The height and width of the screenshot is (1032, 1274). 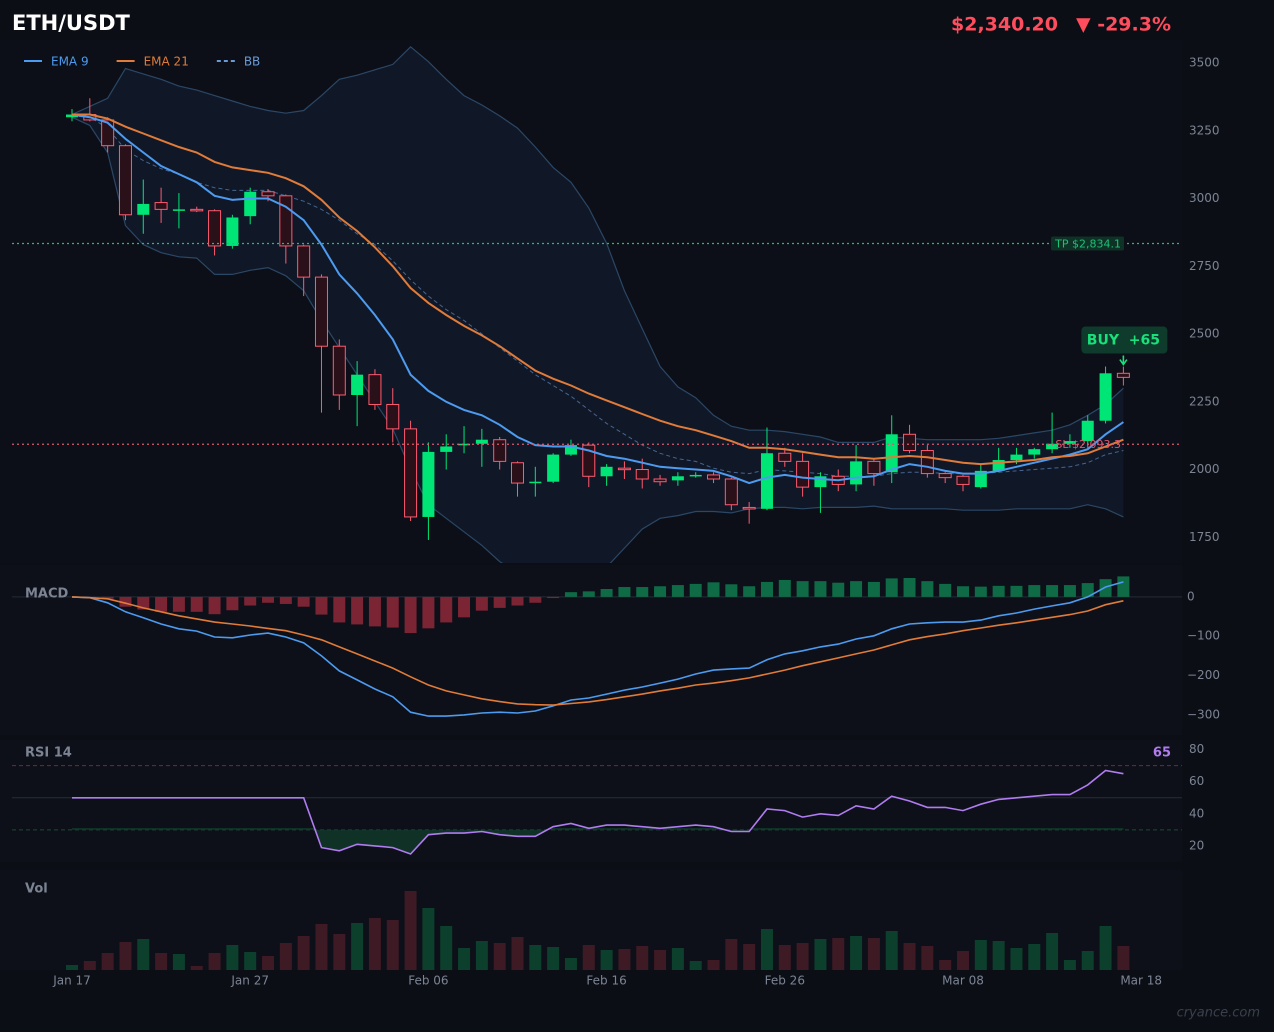 I want to click on panel-title: RSI 14, so click(x=48, y=753).